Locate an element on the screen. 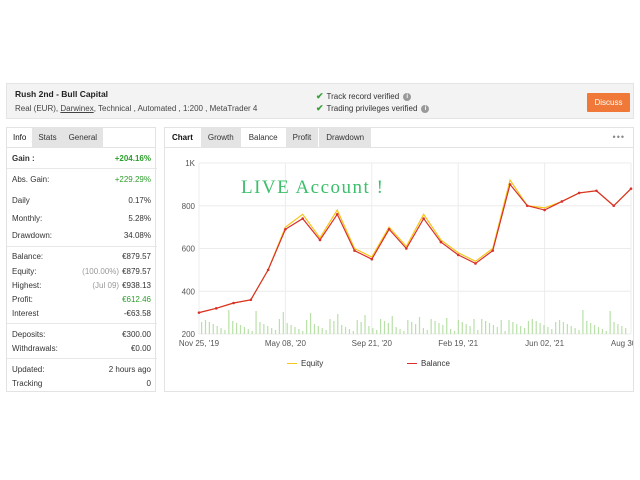  tab-info: Info is located at coordinates (20, 137).